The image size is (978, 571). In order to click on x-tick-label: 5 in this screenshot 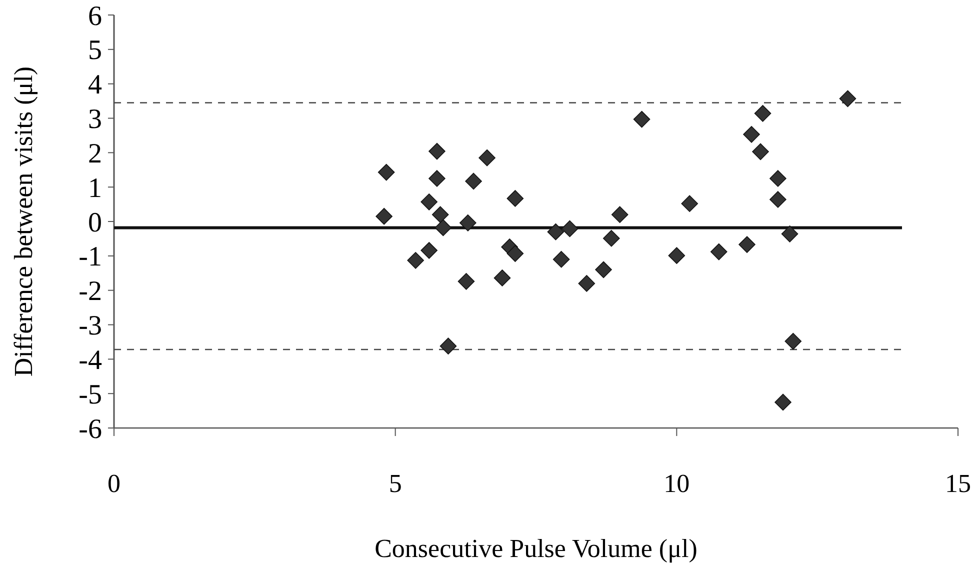, I will do `click(395, 483)`.